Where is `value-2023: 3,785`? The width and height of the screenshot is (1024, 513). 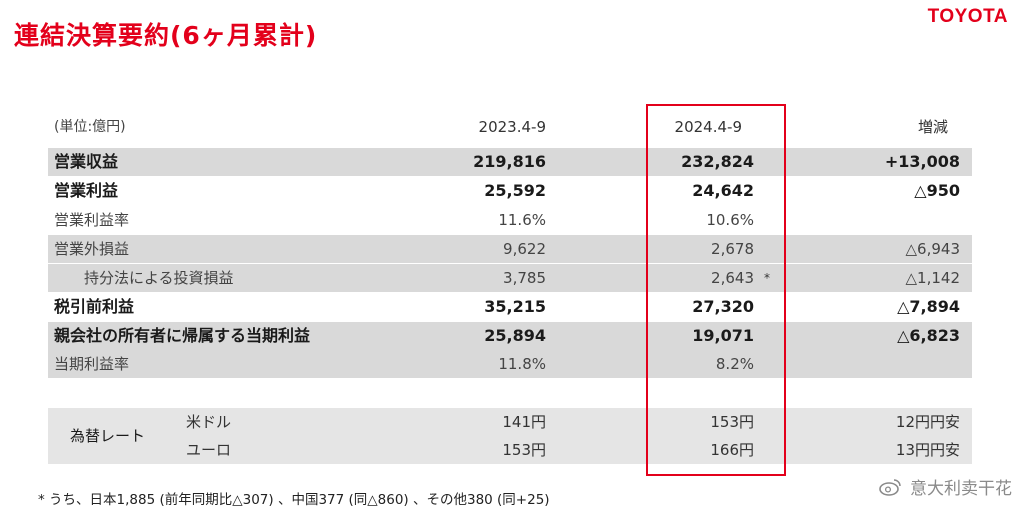 value-2023: 3,785 is located at coordinates (524, 278).